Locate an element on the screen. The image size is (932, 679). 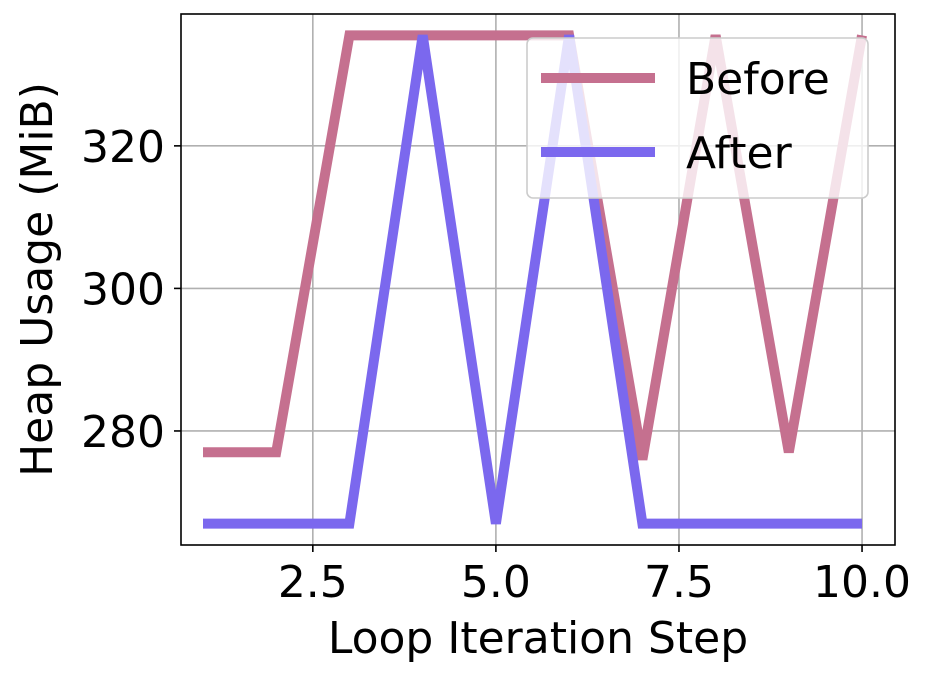
legend-label-after: After is located at coordinates (739, 153).